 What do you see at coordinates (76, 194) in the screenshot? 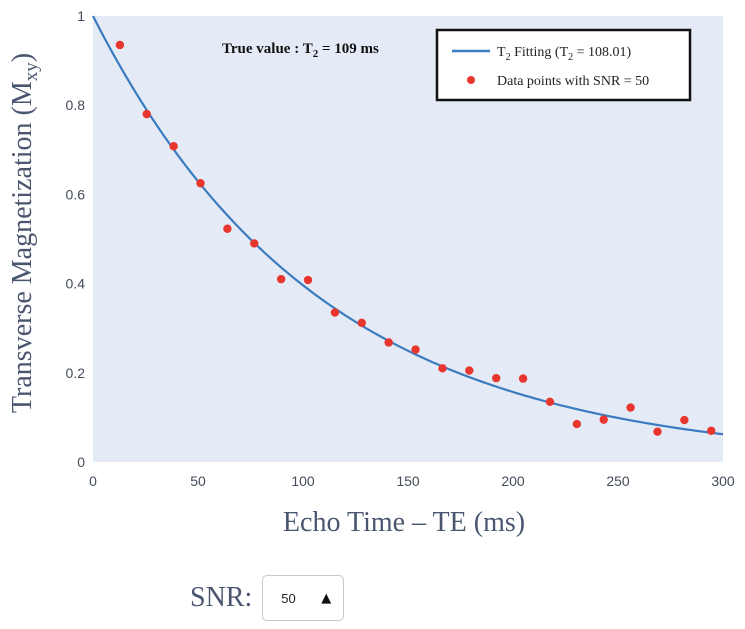
I see `y-tick-label: 0.6` at bounding box center [76, 194].